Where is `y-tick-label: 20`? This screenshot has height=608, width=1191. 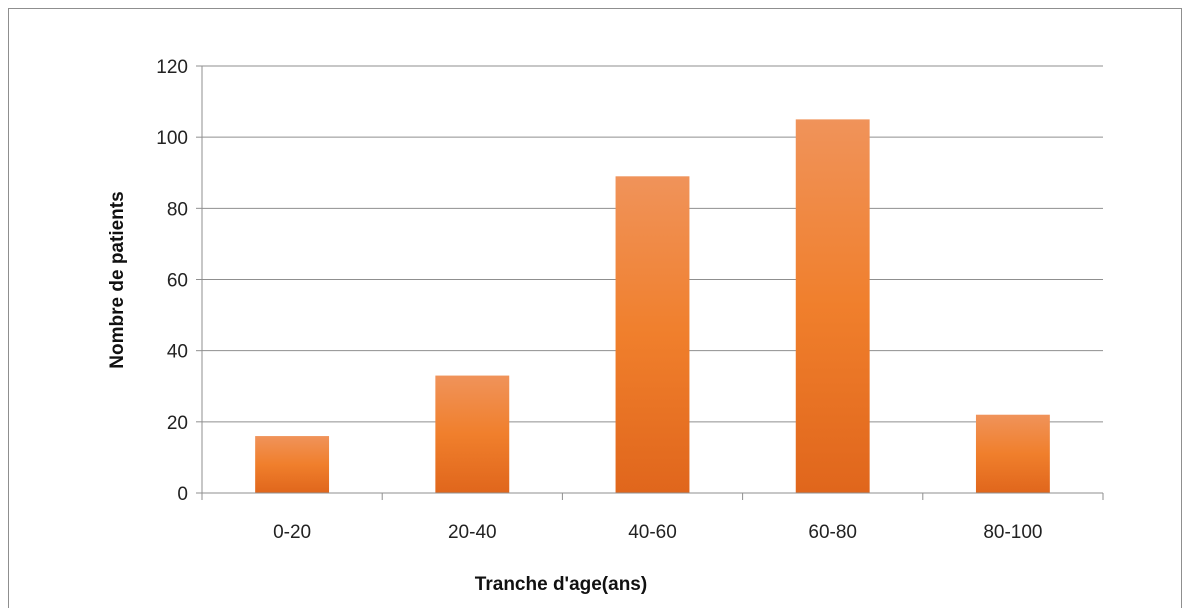 y-tick-label: 20 is located at coordinates (177, 423).